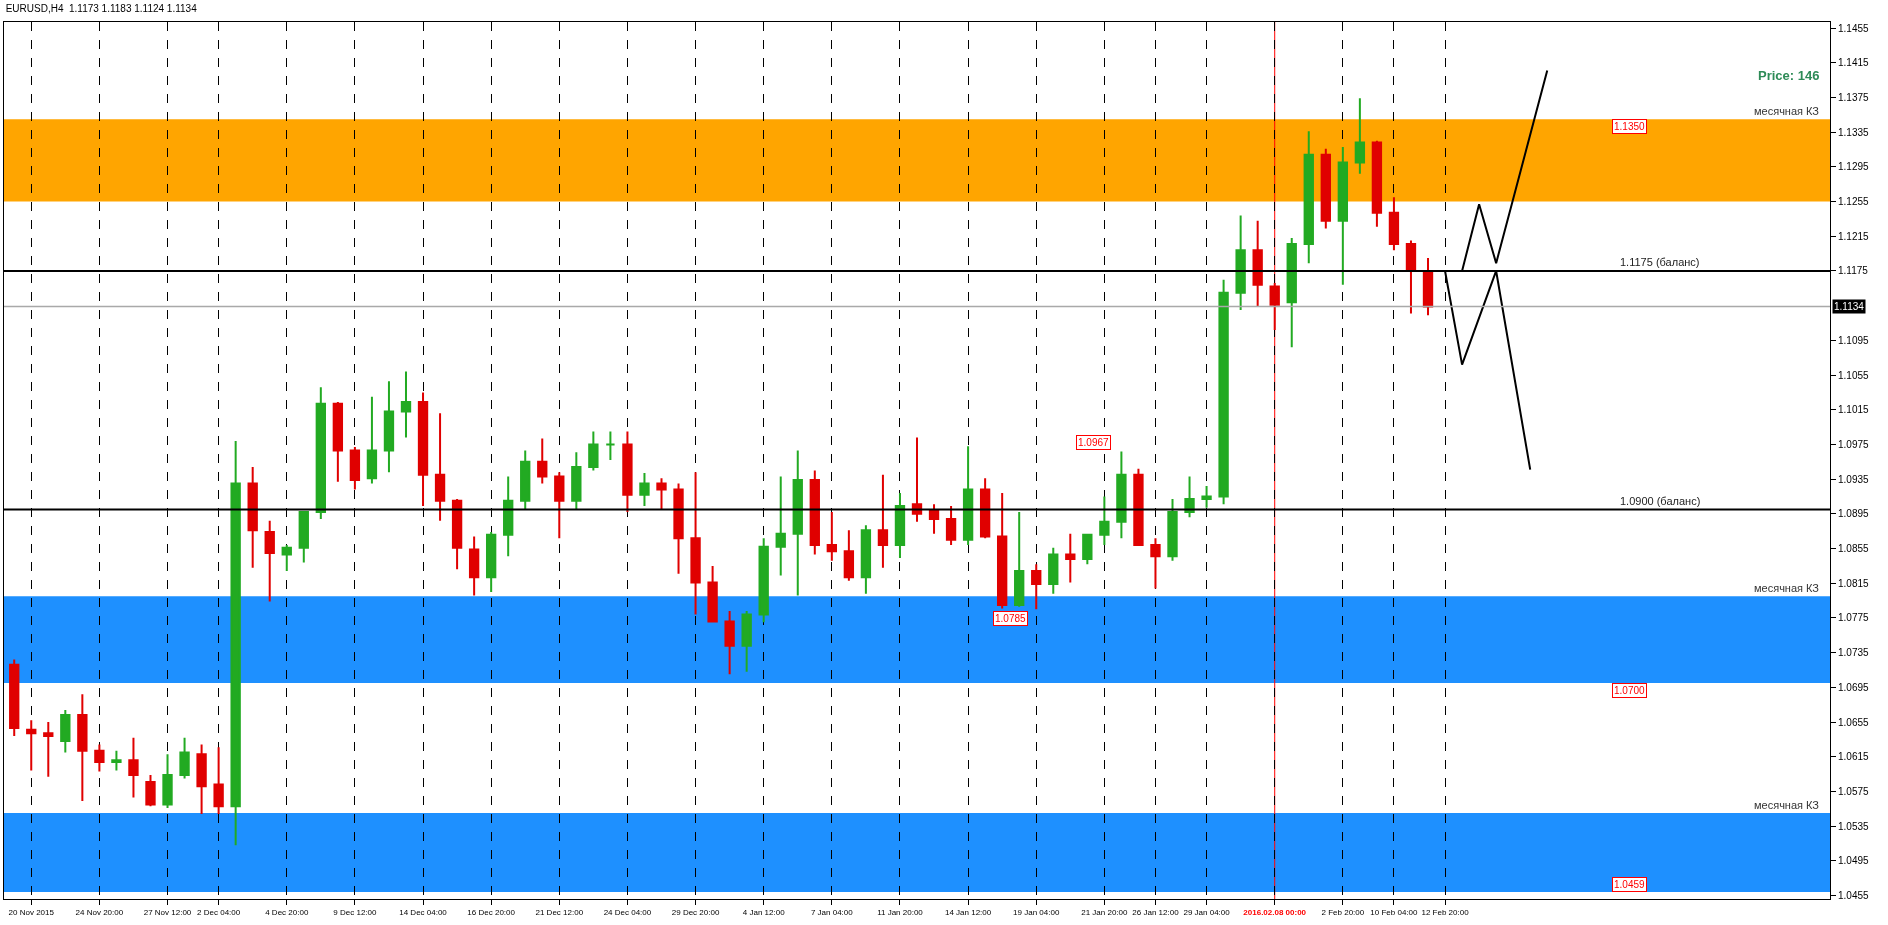 The image size is (1888, 925). What do you see at coordinates (423, 912) in the screenshot?
I see `x-tick-label: 14 Dec 04:00` at bounding box center [423, 912].